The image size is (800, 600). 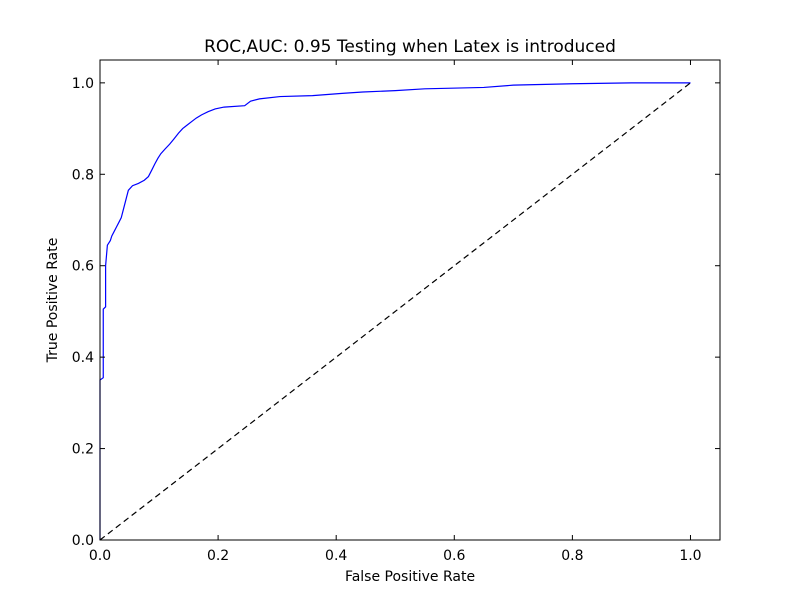 What do you see at coordinates (410, 577) in the screenshot?
I see `x-axis-label: False Positive Rate` at bounding box center [410, 577].